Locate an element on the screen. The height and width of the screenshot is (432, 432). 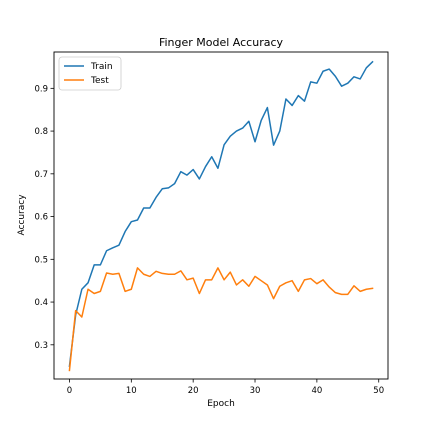
x-tick-label: 40 is located at coordinates (316, 391).